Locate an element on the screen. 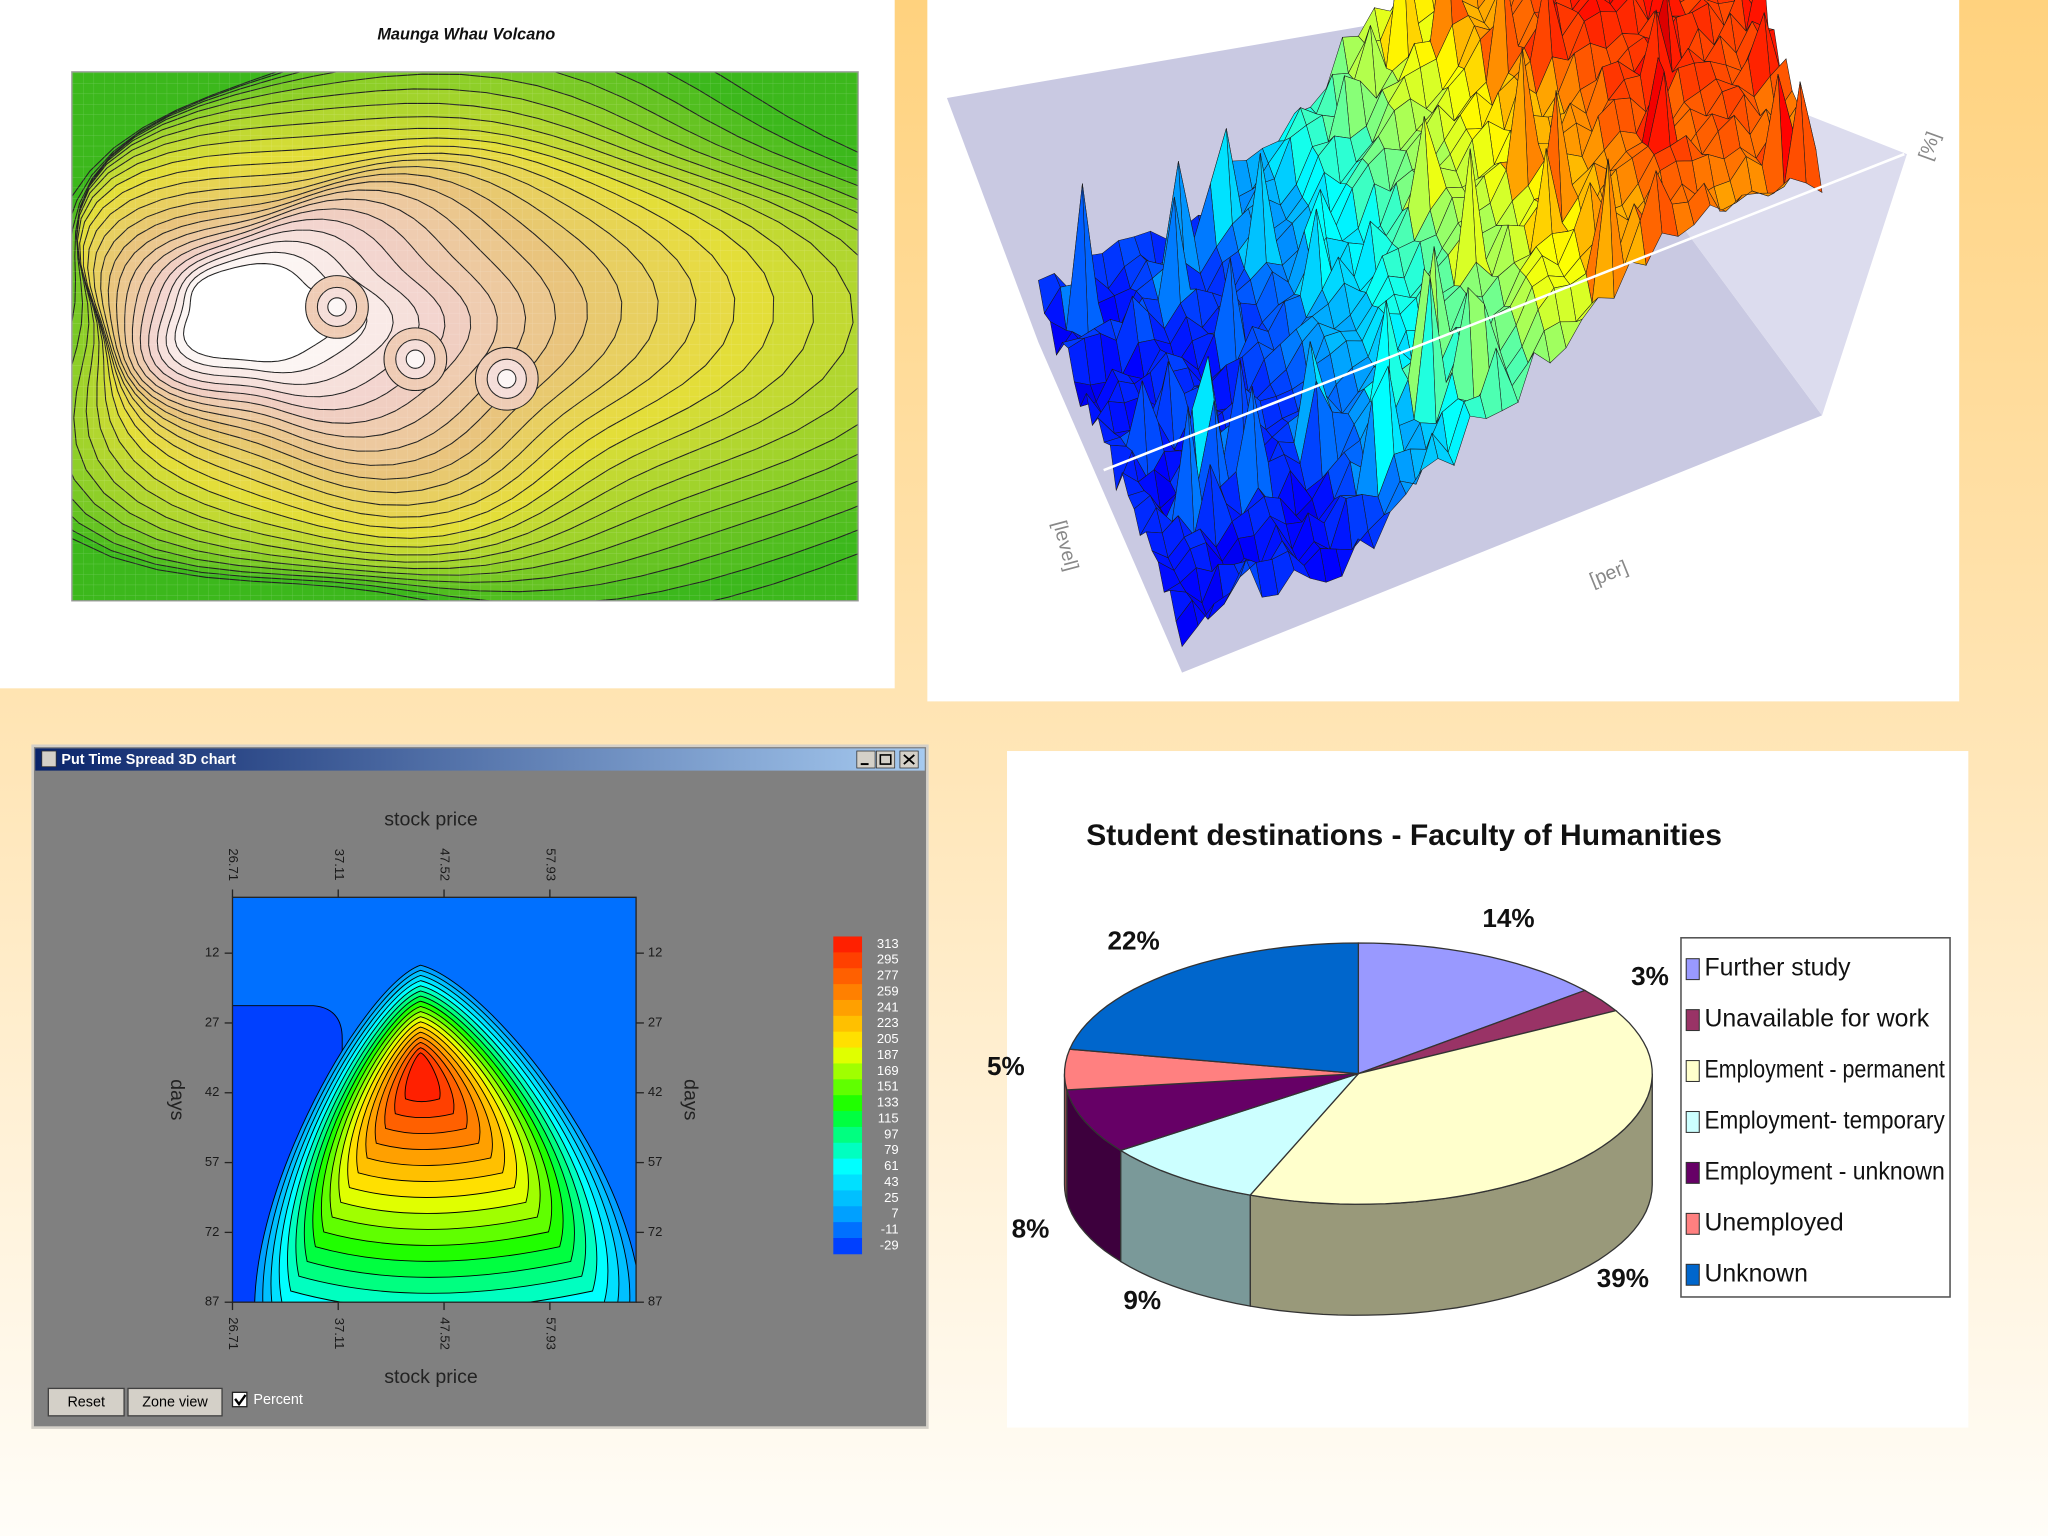 The image size is (2048, 1536). button-label: Reset is located at coordinates (86, 1403).